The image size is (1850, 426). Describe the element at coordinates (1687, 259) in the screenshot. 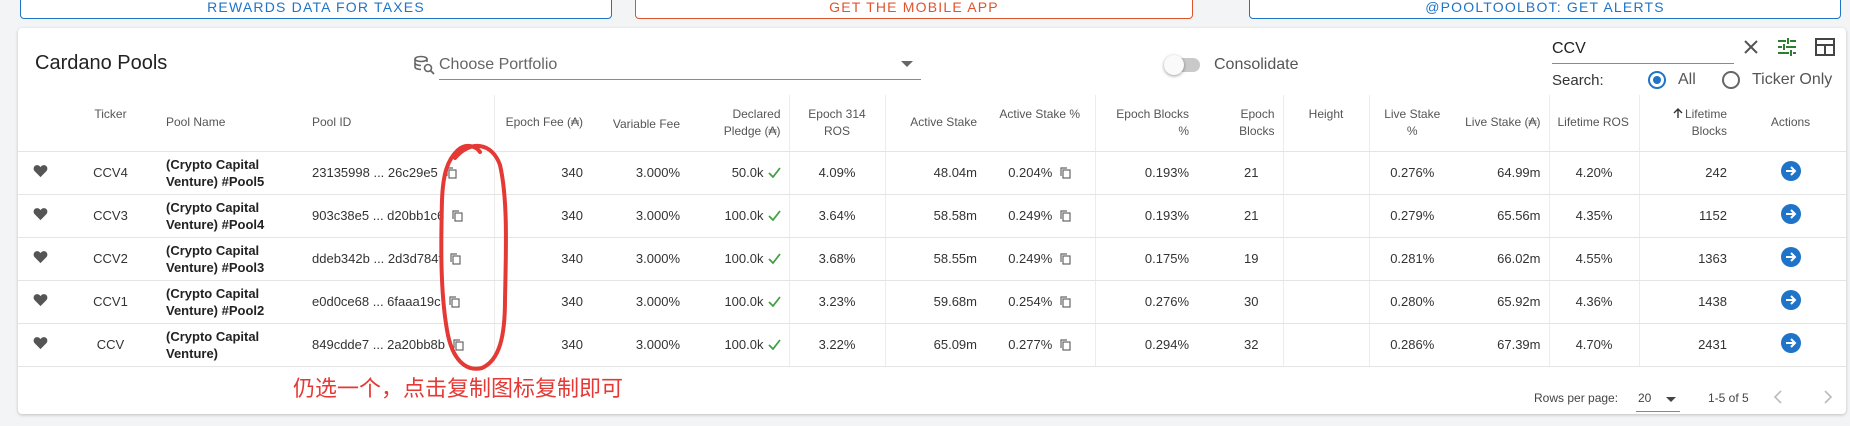

I see `lifetime-blocks-cell: 1363` at that location.